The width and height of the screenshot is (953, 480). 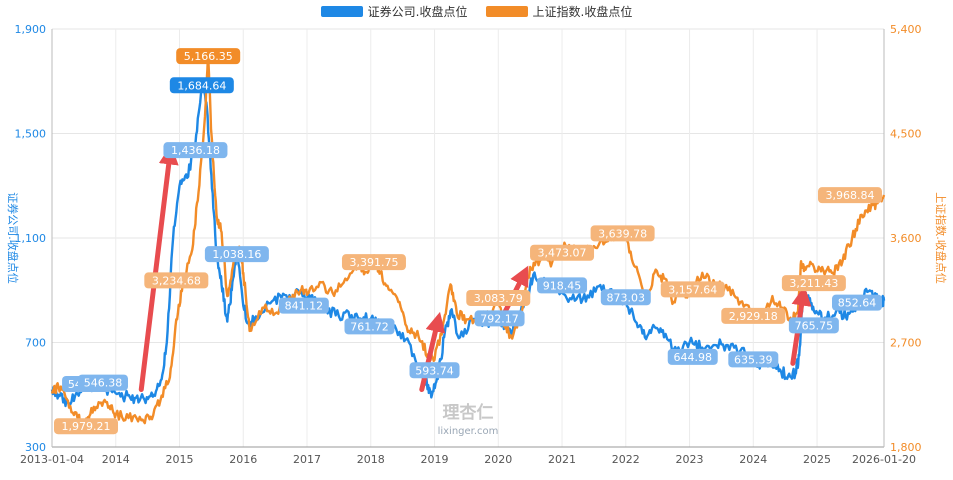 I want to click on legend-label-shanghai: 上证指数.收盘点位, so click(x=582, y=12).